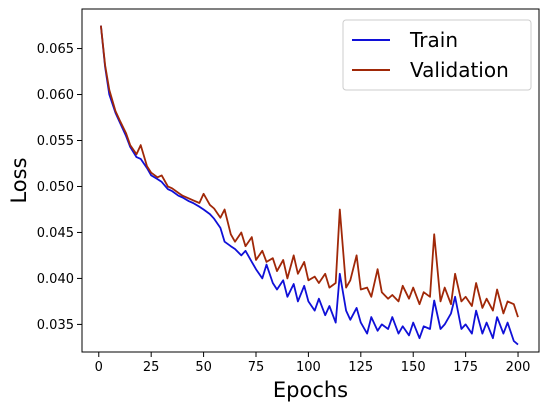  I want to click on y-axis: 0.035 0.040 0.045 0.050 0.055 0.060 0.065, so click(59, 187).